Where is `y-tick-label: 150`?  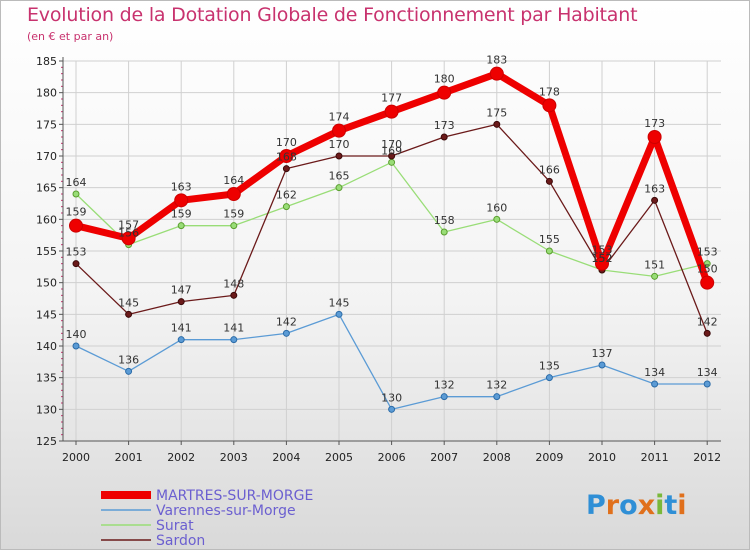
y-tick-label: 150 is located at coordinates (46, 283).